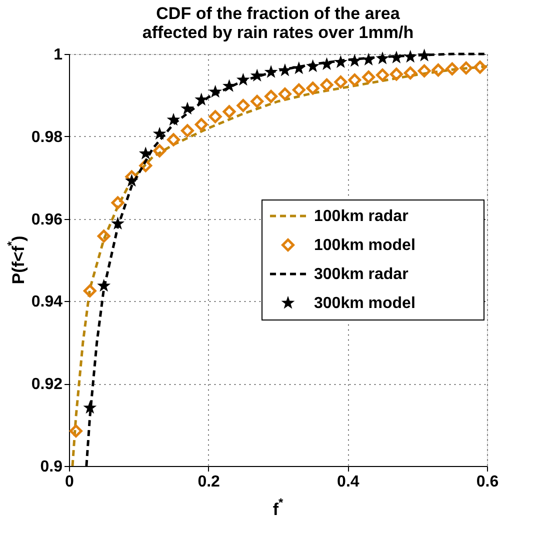 This screenshot has height=539, width=533. What do you see at coordinates (365, 303) in the screenshot?
I see `legend-label: 300km model` at bounding box center [365, 303].